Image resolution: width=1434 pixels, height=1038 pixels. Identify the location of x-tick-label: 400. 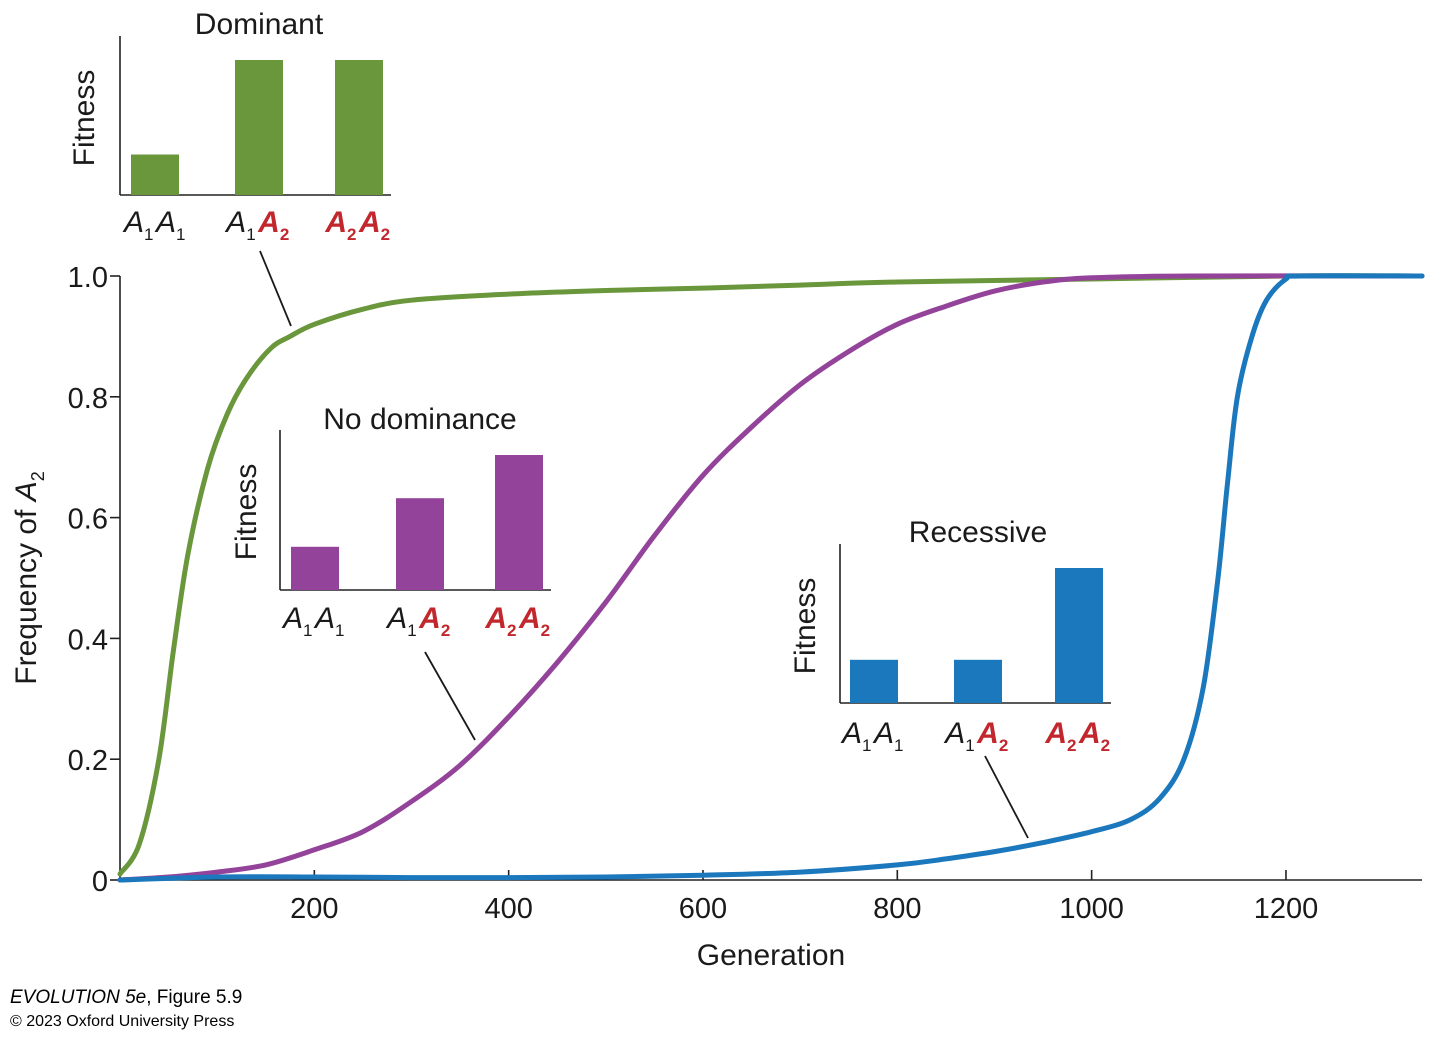
(508, 909).